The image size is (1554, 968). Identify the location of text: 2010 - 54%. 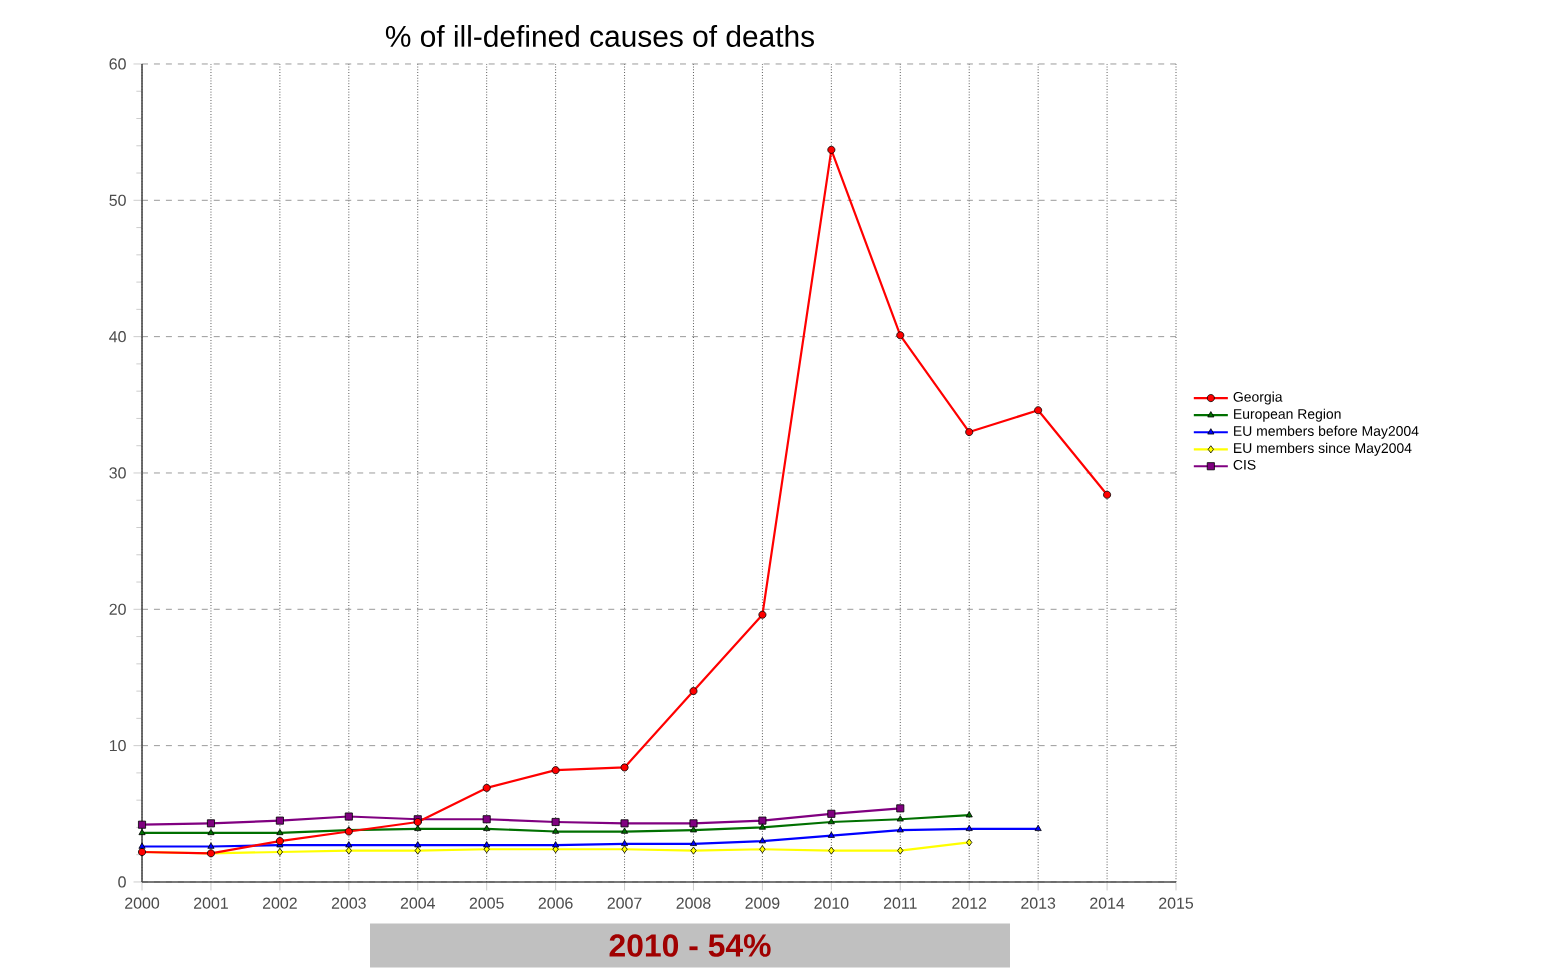
(690, 945).